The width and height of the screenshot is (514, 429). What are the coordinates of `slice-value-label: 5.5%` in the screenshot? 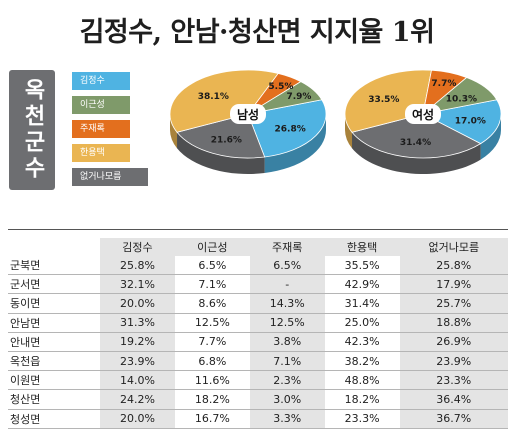 It's located at (280, 87).